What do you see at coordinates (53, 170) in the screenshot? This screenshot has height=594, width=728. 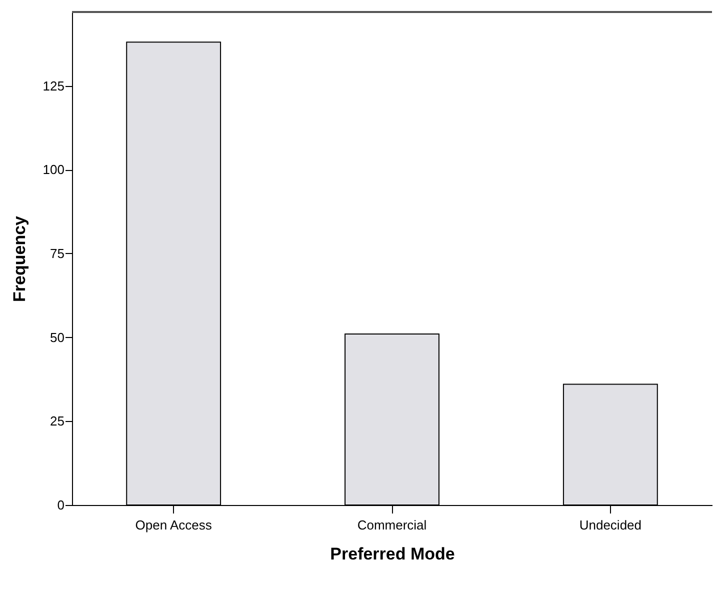 I see `y-tick-label: 100` at bounding box center [53, 170].